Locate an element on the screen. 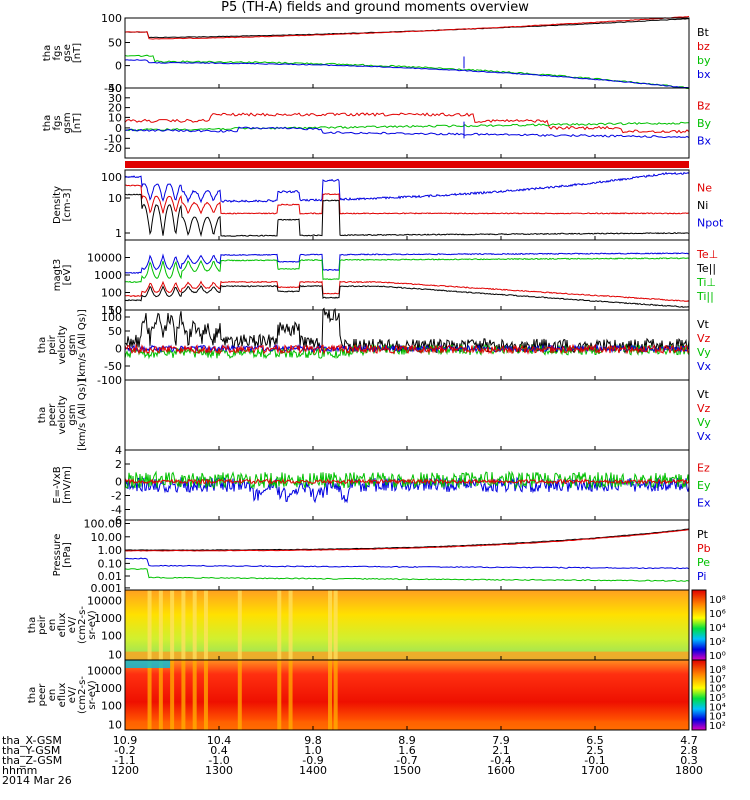 Image resolution: width=750 pixels, height=800 pixels. y-tick-label: 1000 is located at coordinates (108, 275).